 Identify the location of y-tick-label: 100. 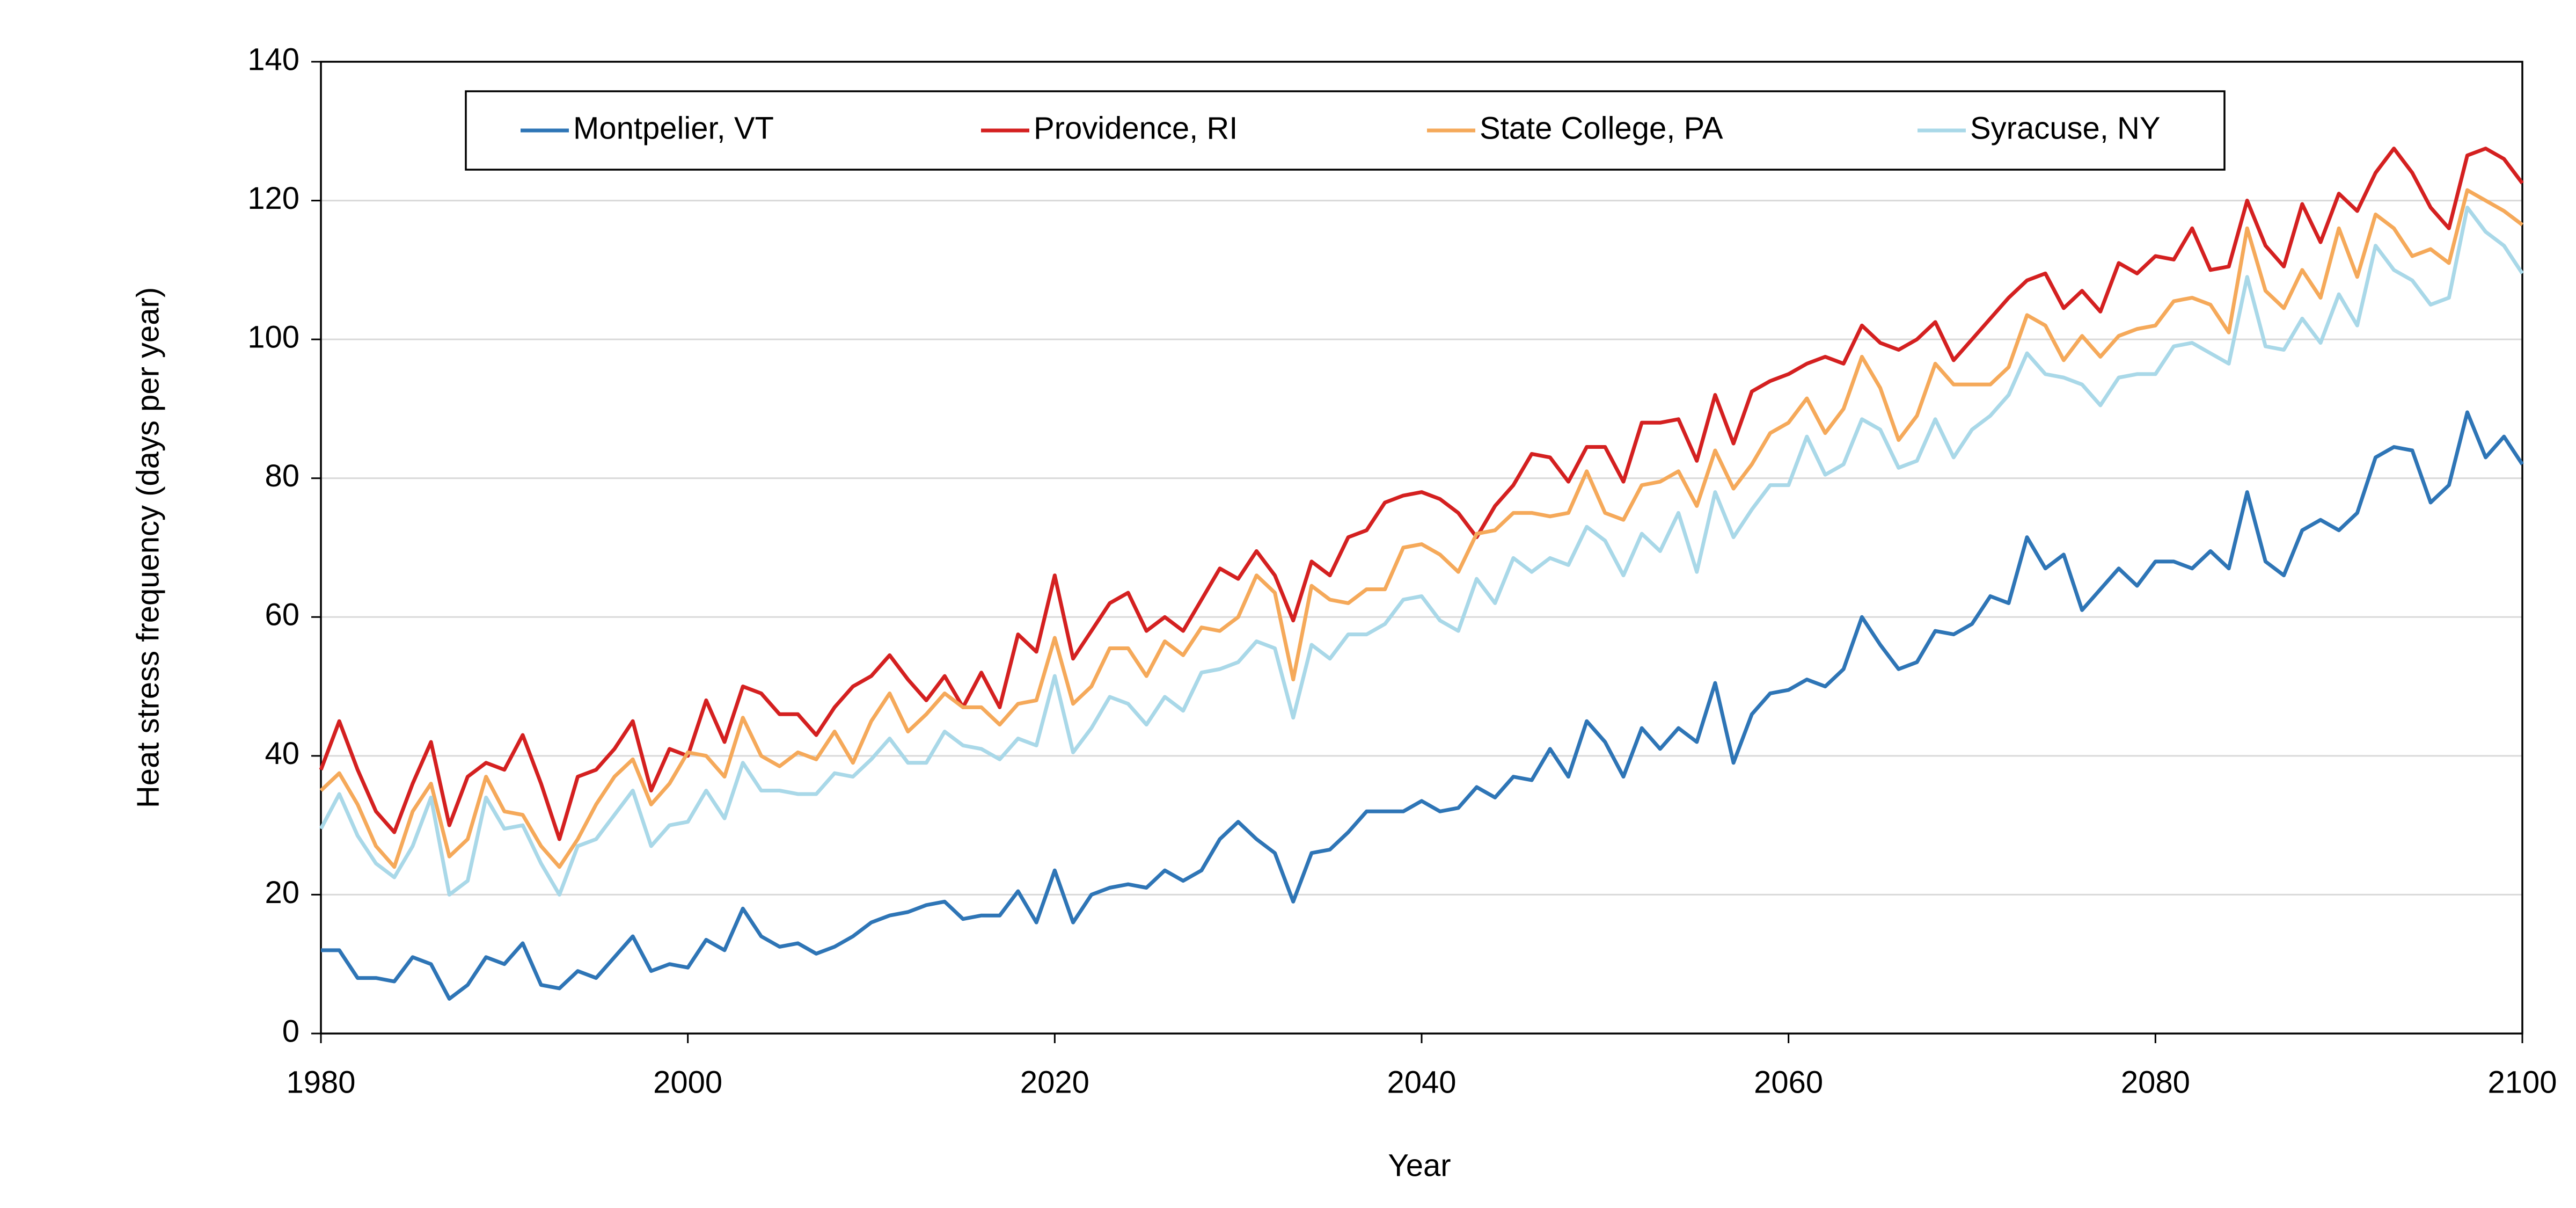
(273, 336).